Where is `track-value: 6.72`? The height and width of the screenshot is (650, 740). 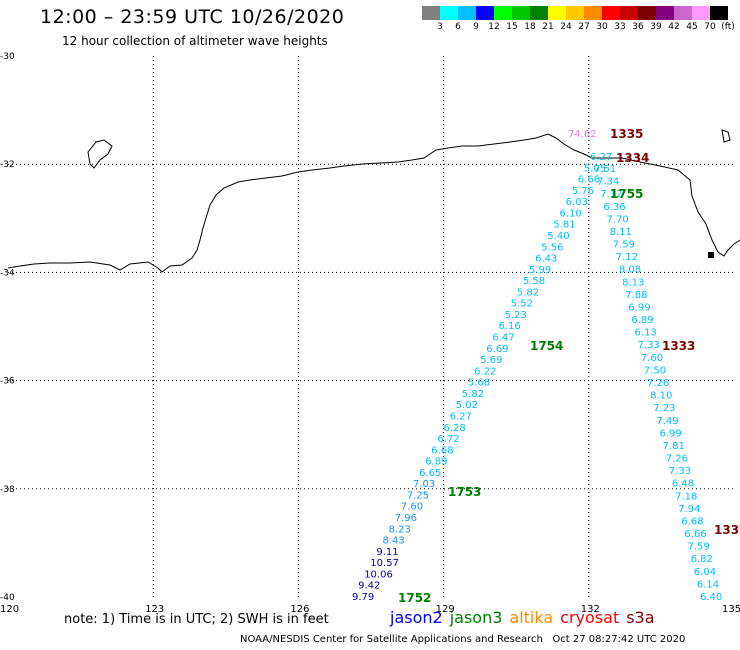 track-value: 6.72 is located at coordinates (448, 439).